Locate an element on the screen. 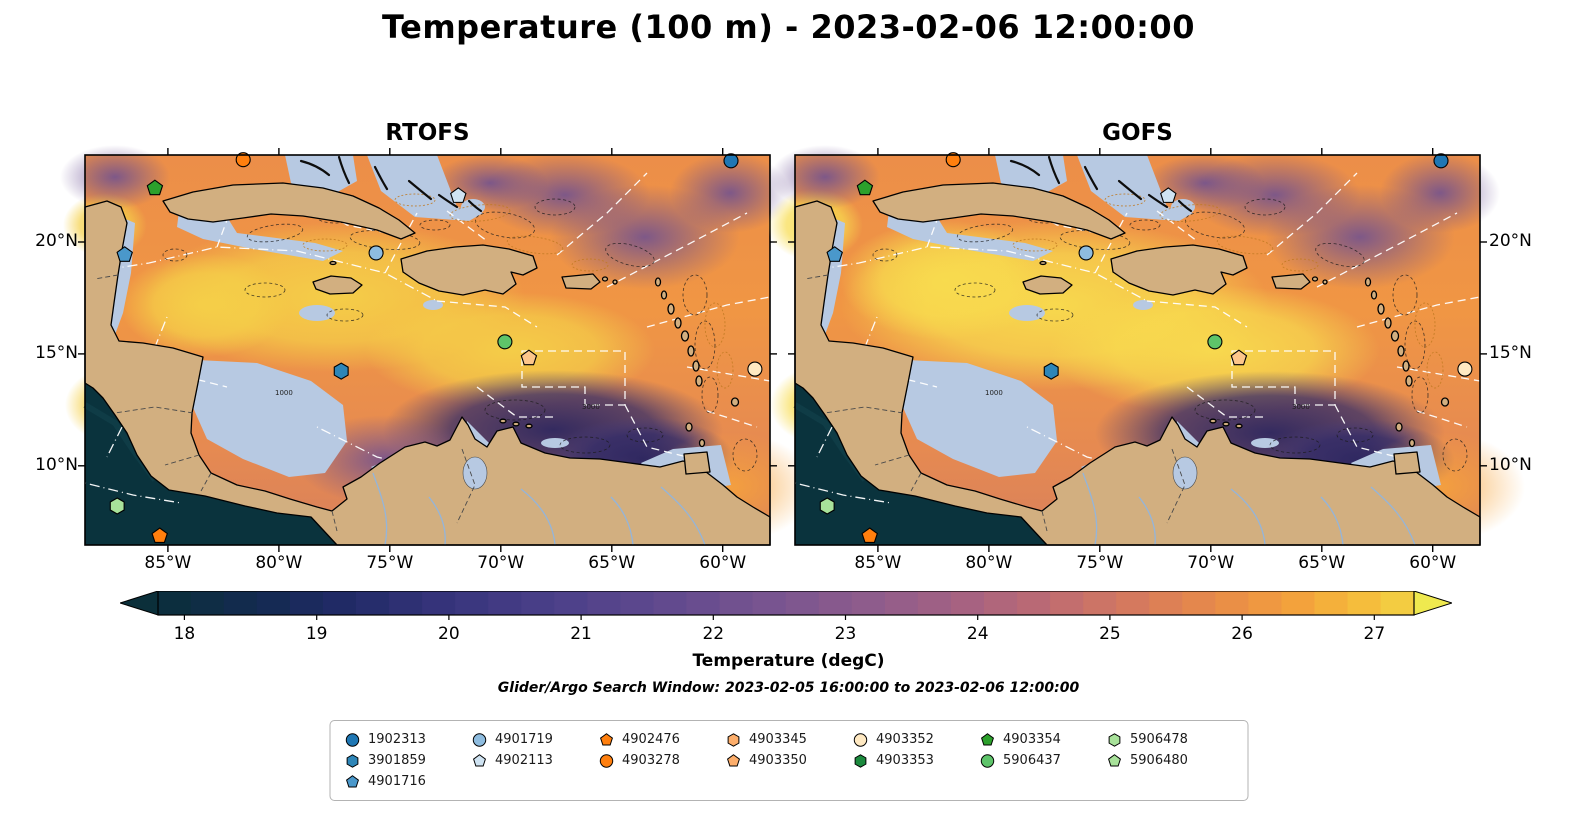  colorbar-tick-label: 24 is located at coordinates (977, 634).